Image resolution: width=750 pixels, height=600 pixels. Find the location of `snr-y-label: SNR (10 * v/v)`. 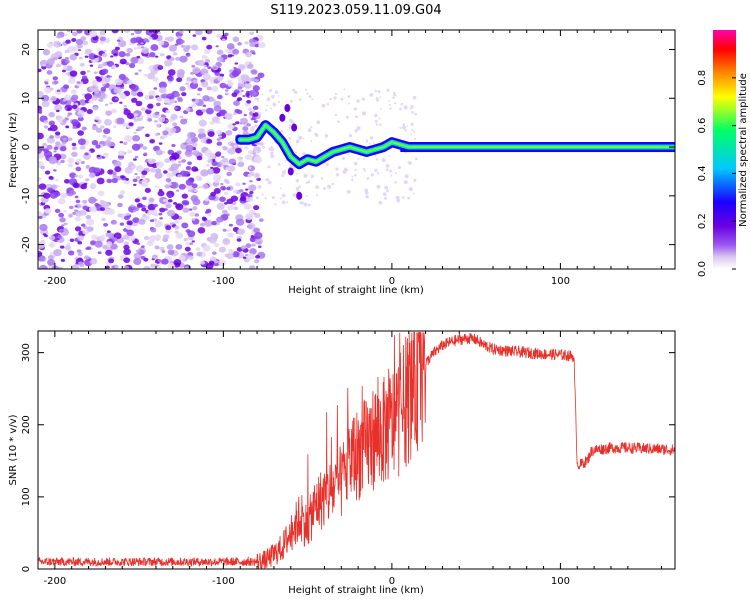

snr-y-label: SNR (10 * v/v) is located at coordinates (13, 449).